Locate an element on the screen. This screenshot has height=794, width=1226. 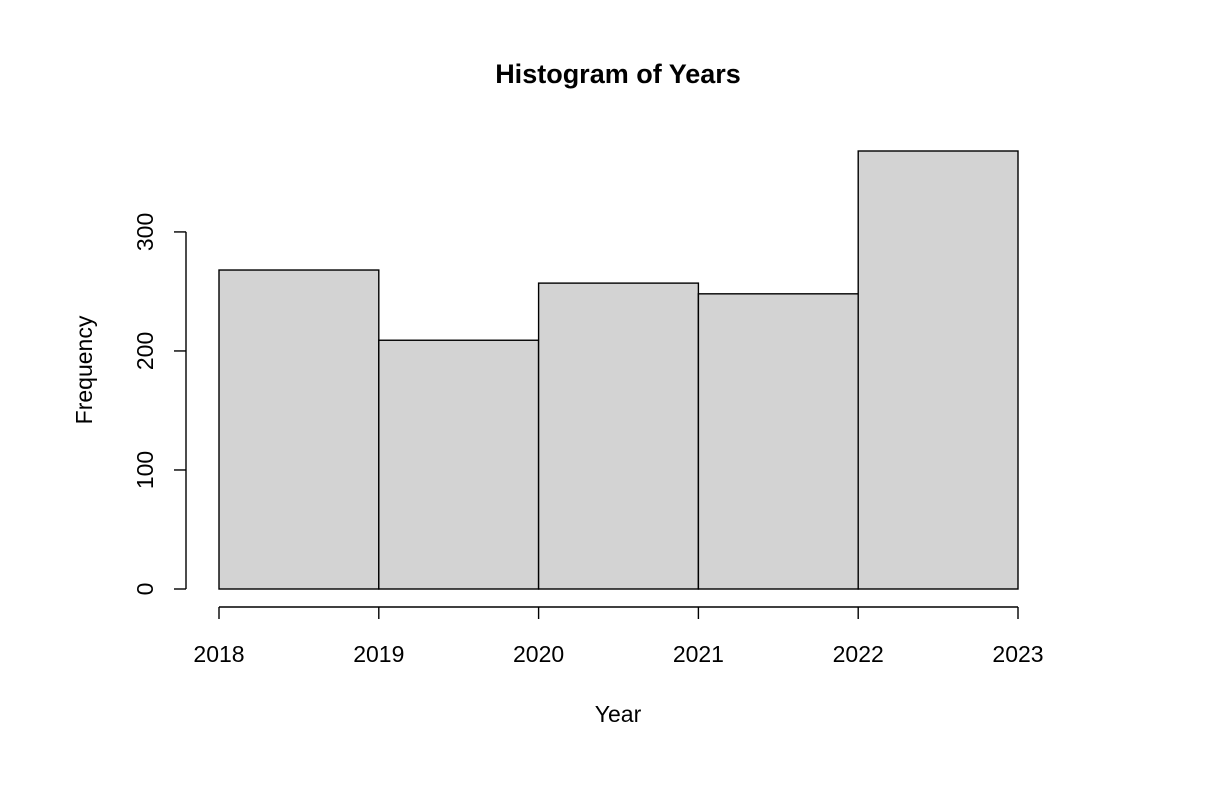
chart-title: Histogram of Years is located at coordinates (618, 74).